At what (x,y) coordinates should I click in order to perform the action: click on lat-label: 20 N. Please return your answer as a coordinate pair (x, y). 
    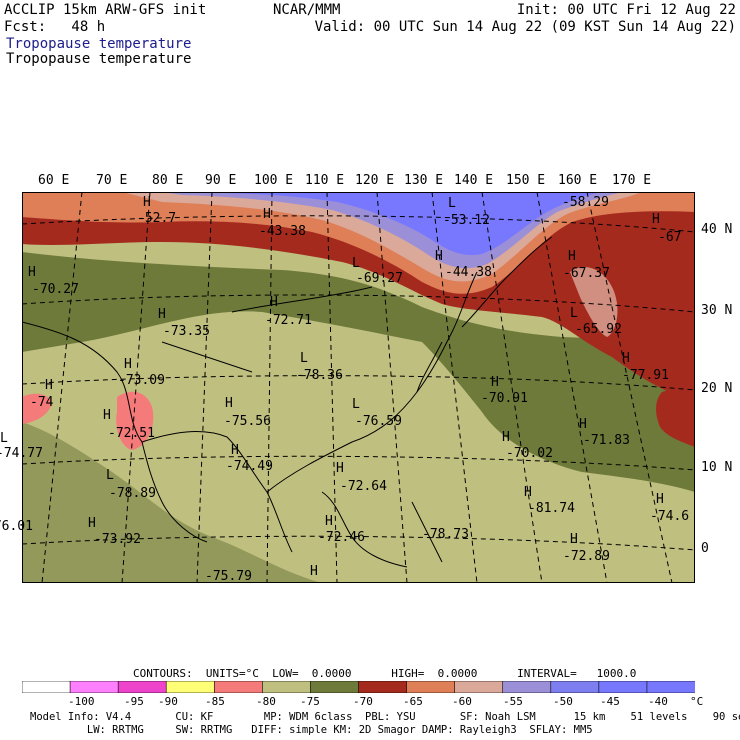
    Looking at the image, I should click on (717, 388).